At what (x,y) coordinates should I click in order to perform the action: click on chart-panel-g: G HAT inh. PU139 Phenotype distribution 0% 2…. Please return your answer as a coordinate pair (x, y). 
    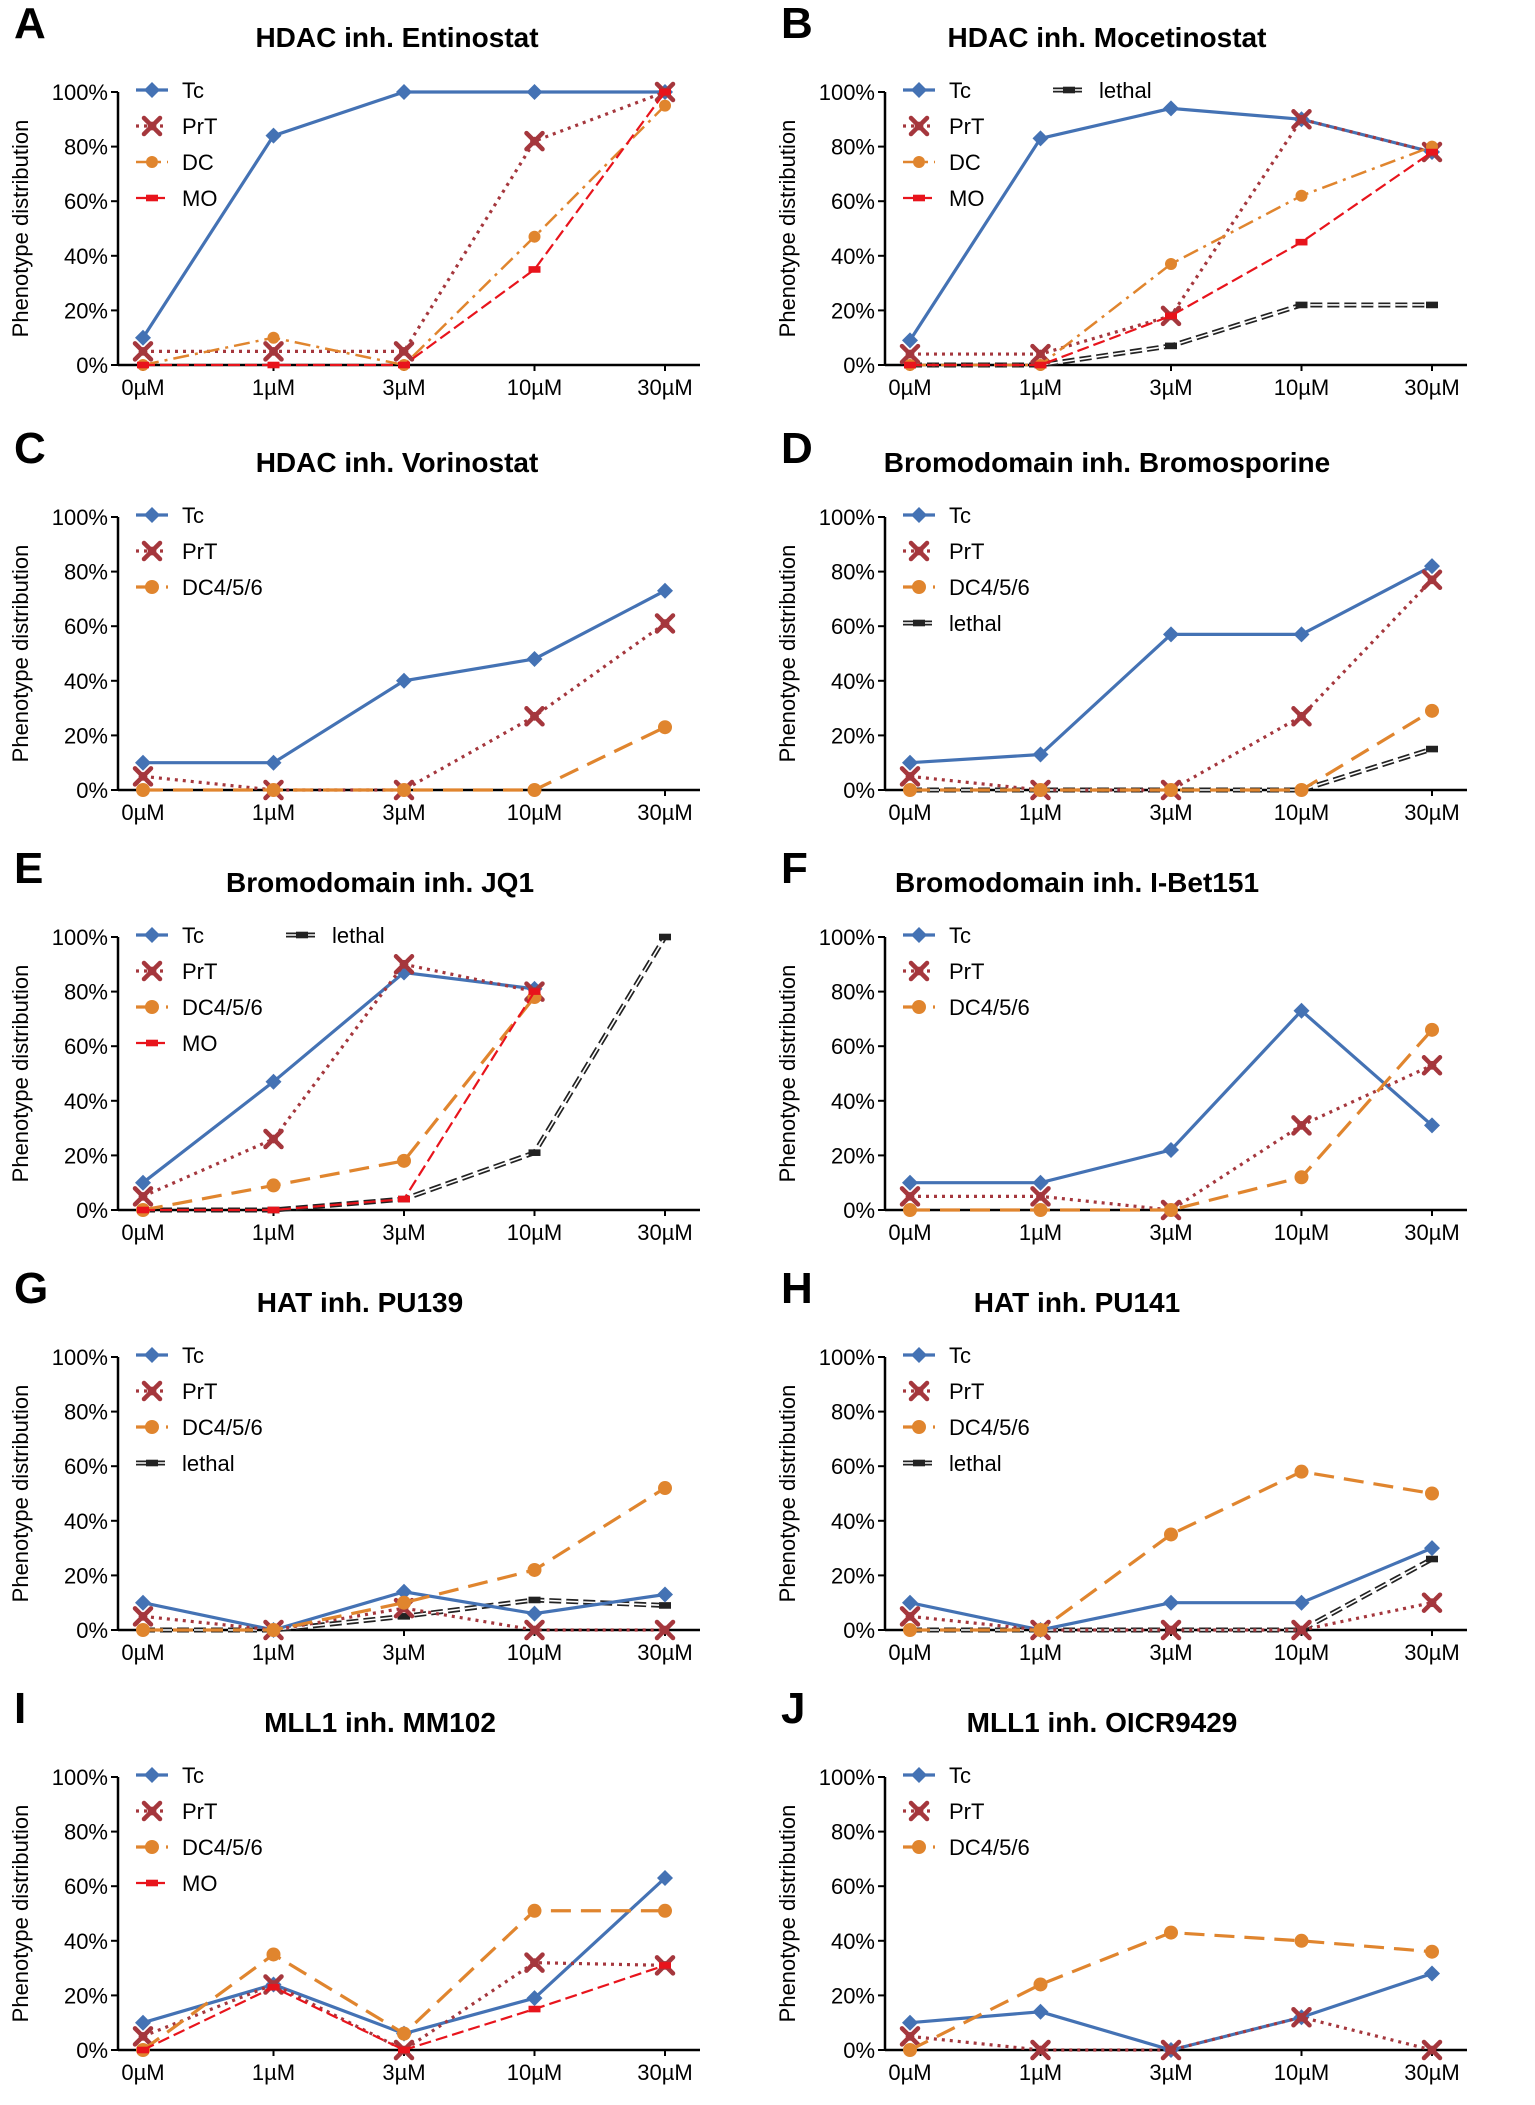
    Looking at the image, I should click on (383, 1475).